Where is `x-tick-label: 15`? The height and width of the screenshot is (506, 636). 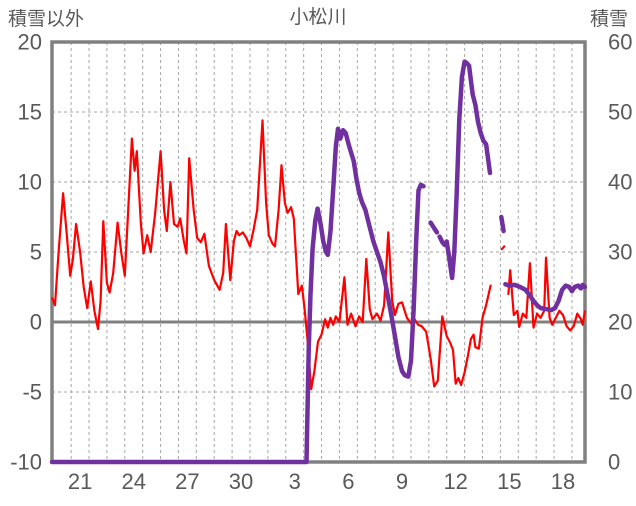 x-tick-label: 15 is located at coordinates (509, 481).